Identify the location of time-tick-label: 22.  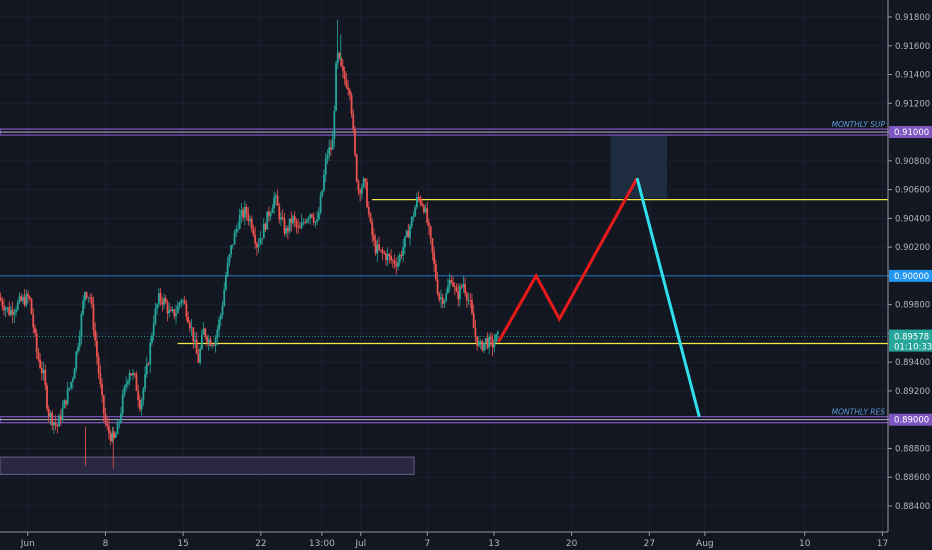
(260, 544).